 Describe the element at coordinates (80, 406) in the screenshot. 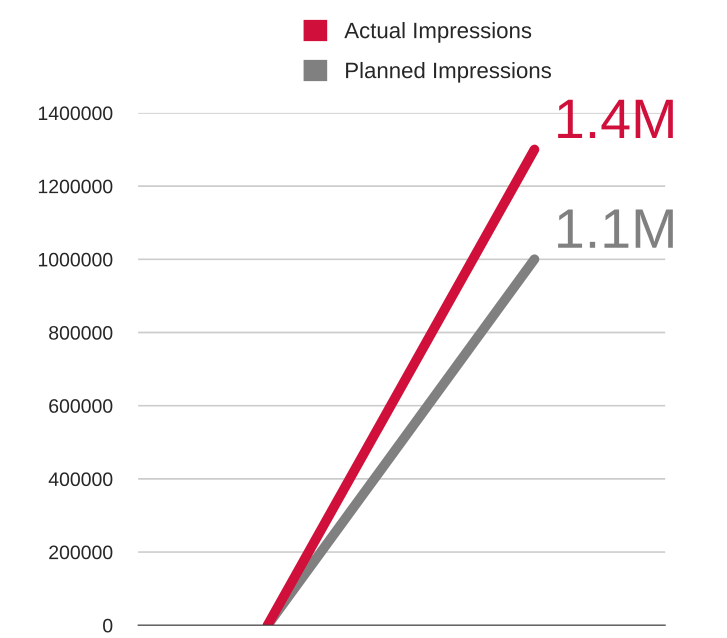

I see `y-tick-label: 600000` at that location.